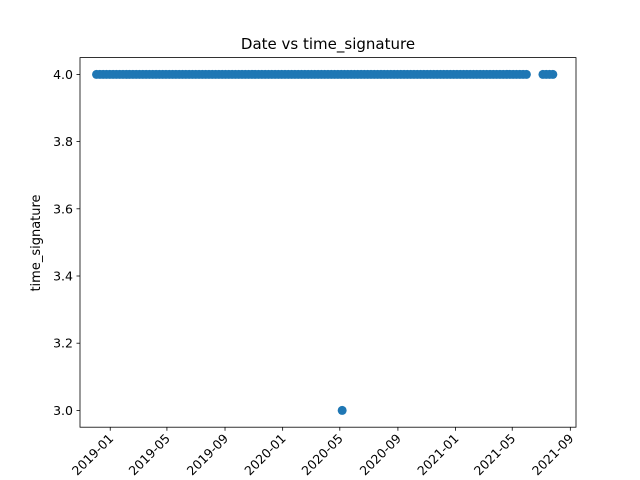  I want to click on x-tick-label: 2020-09, so click(380, 455).